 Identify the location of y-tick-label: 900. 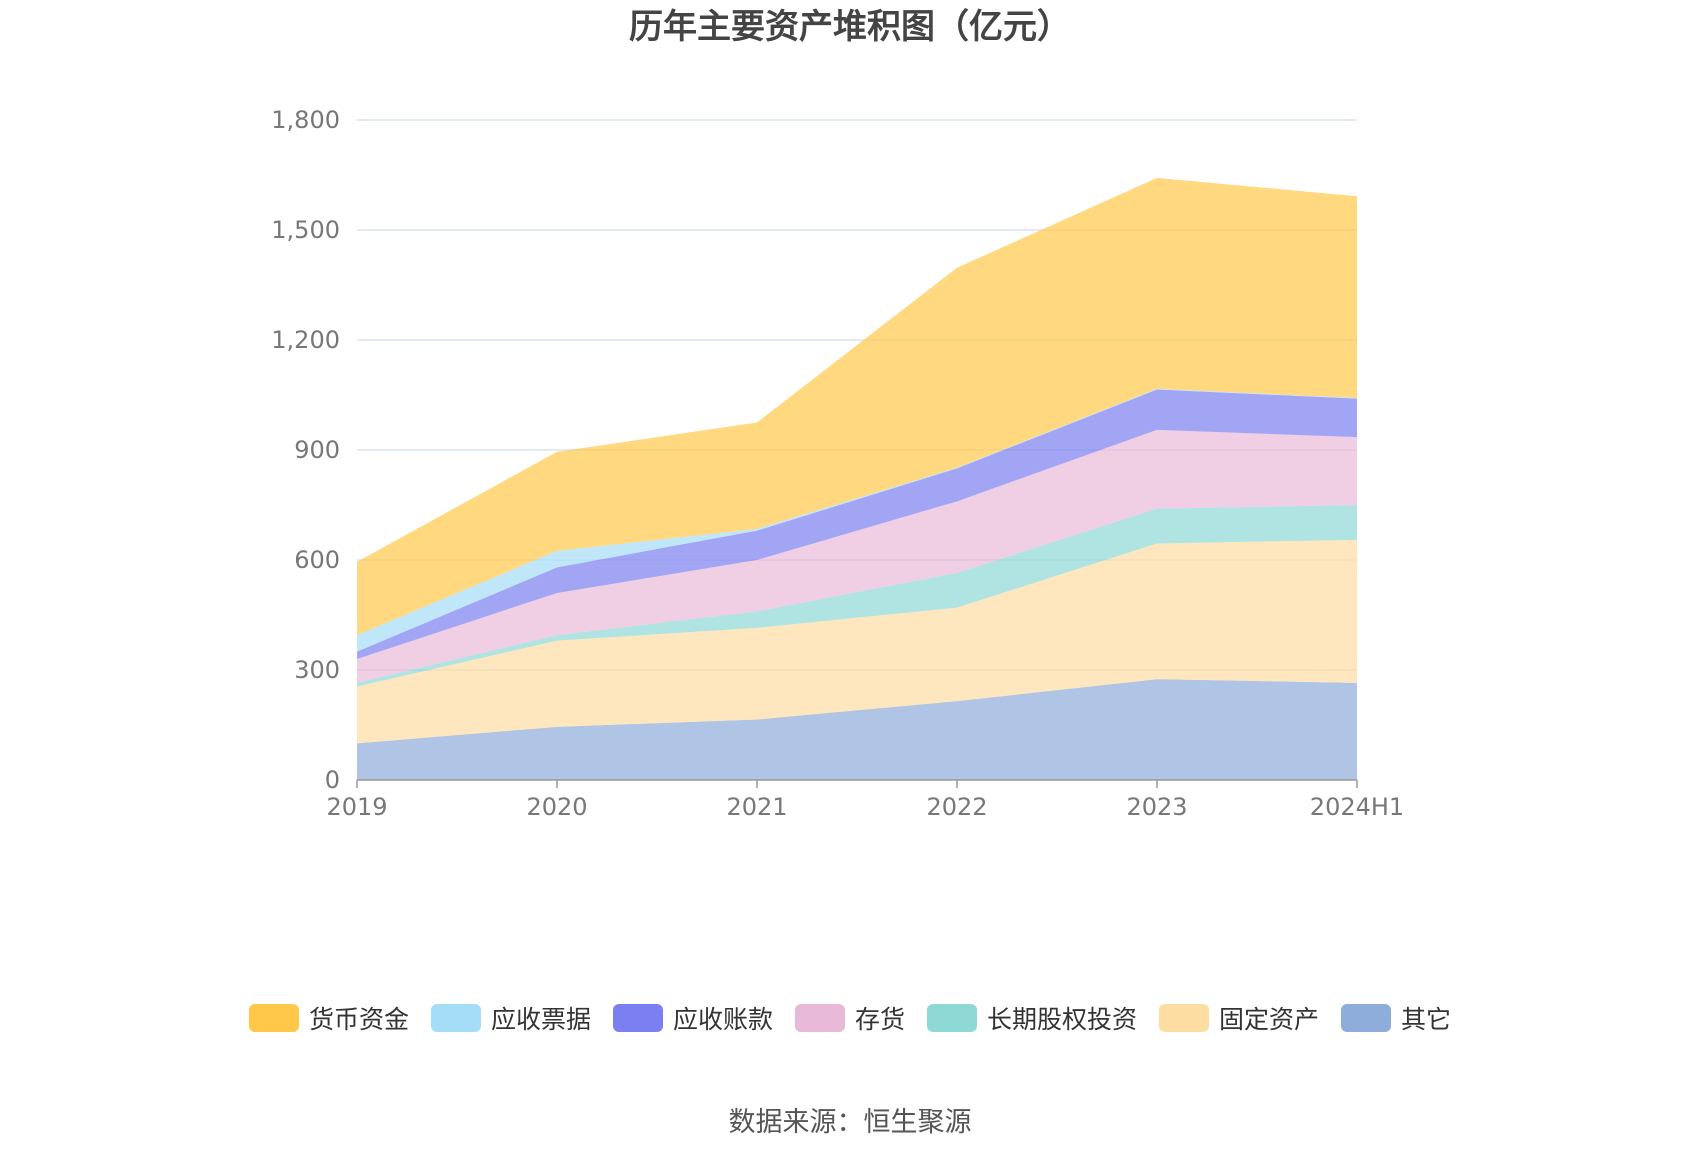
(317, 450).